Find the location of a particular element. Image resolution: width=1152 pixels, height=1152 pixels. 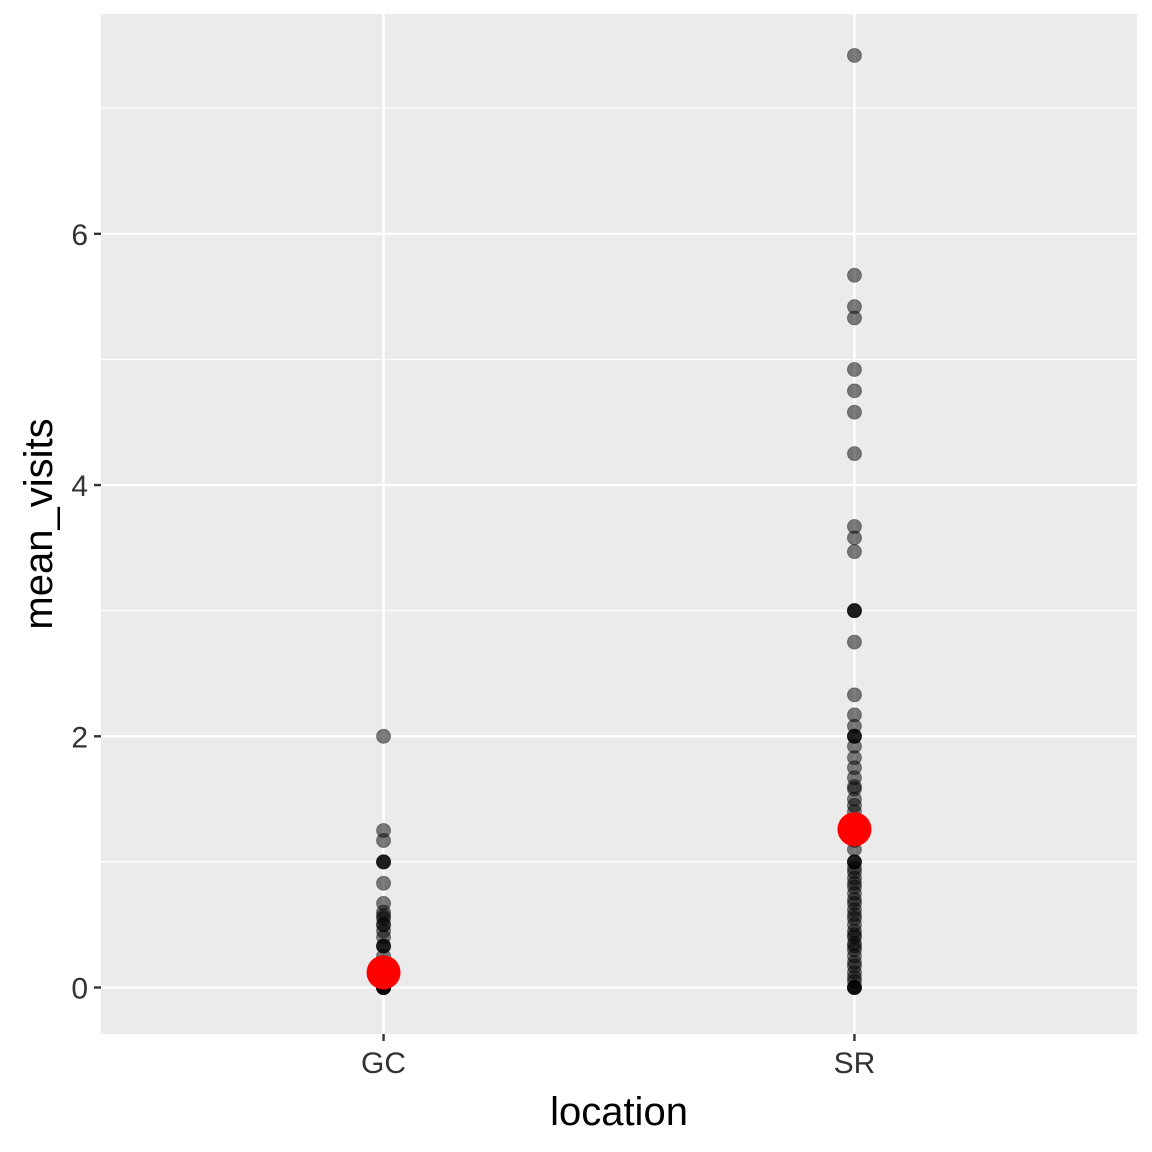

x-tick-label: SR is located at coordinates (855, 1063).